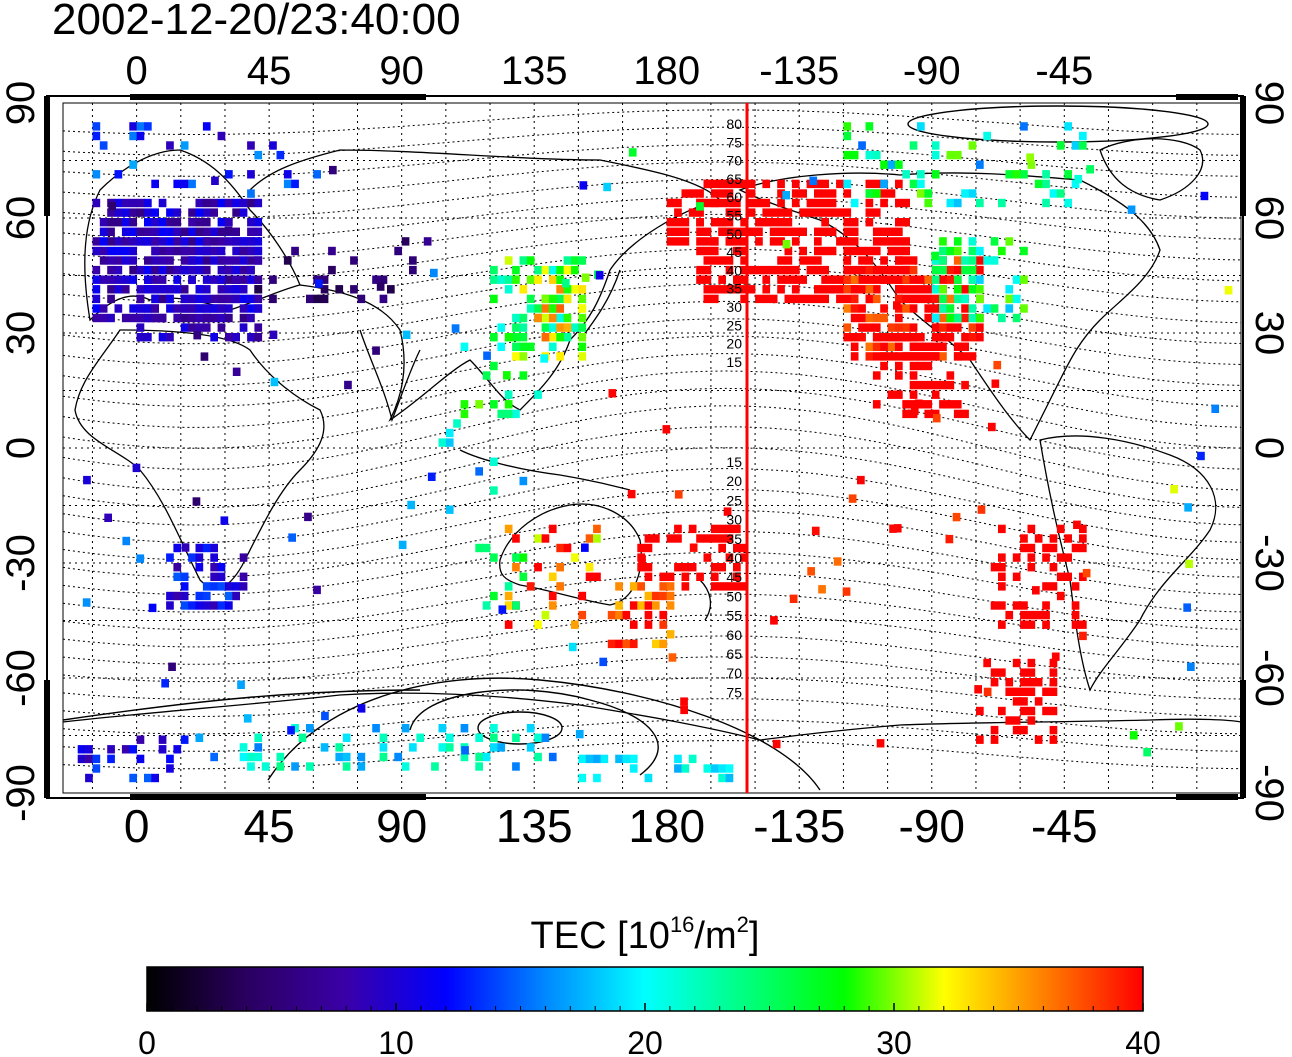 The width and height of the screenshot is (1292, 1057). What do you see at coordinates (734, 481) in the screenshot?
I see `maglat-label-south: 20` at bounding box center [734, 481].